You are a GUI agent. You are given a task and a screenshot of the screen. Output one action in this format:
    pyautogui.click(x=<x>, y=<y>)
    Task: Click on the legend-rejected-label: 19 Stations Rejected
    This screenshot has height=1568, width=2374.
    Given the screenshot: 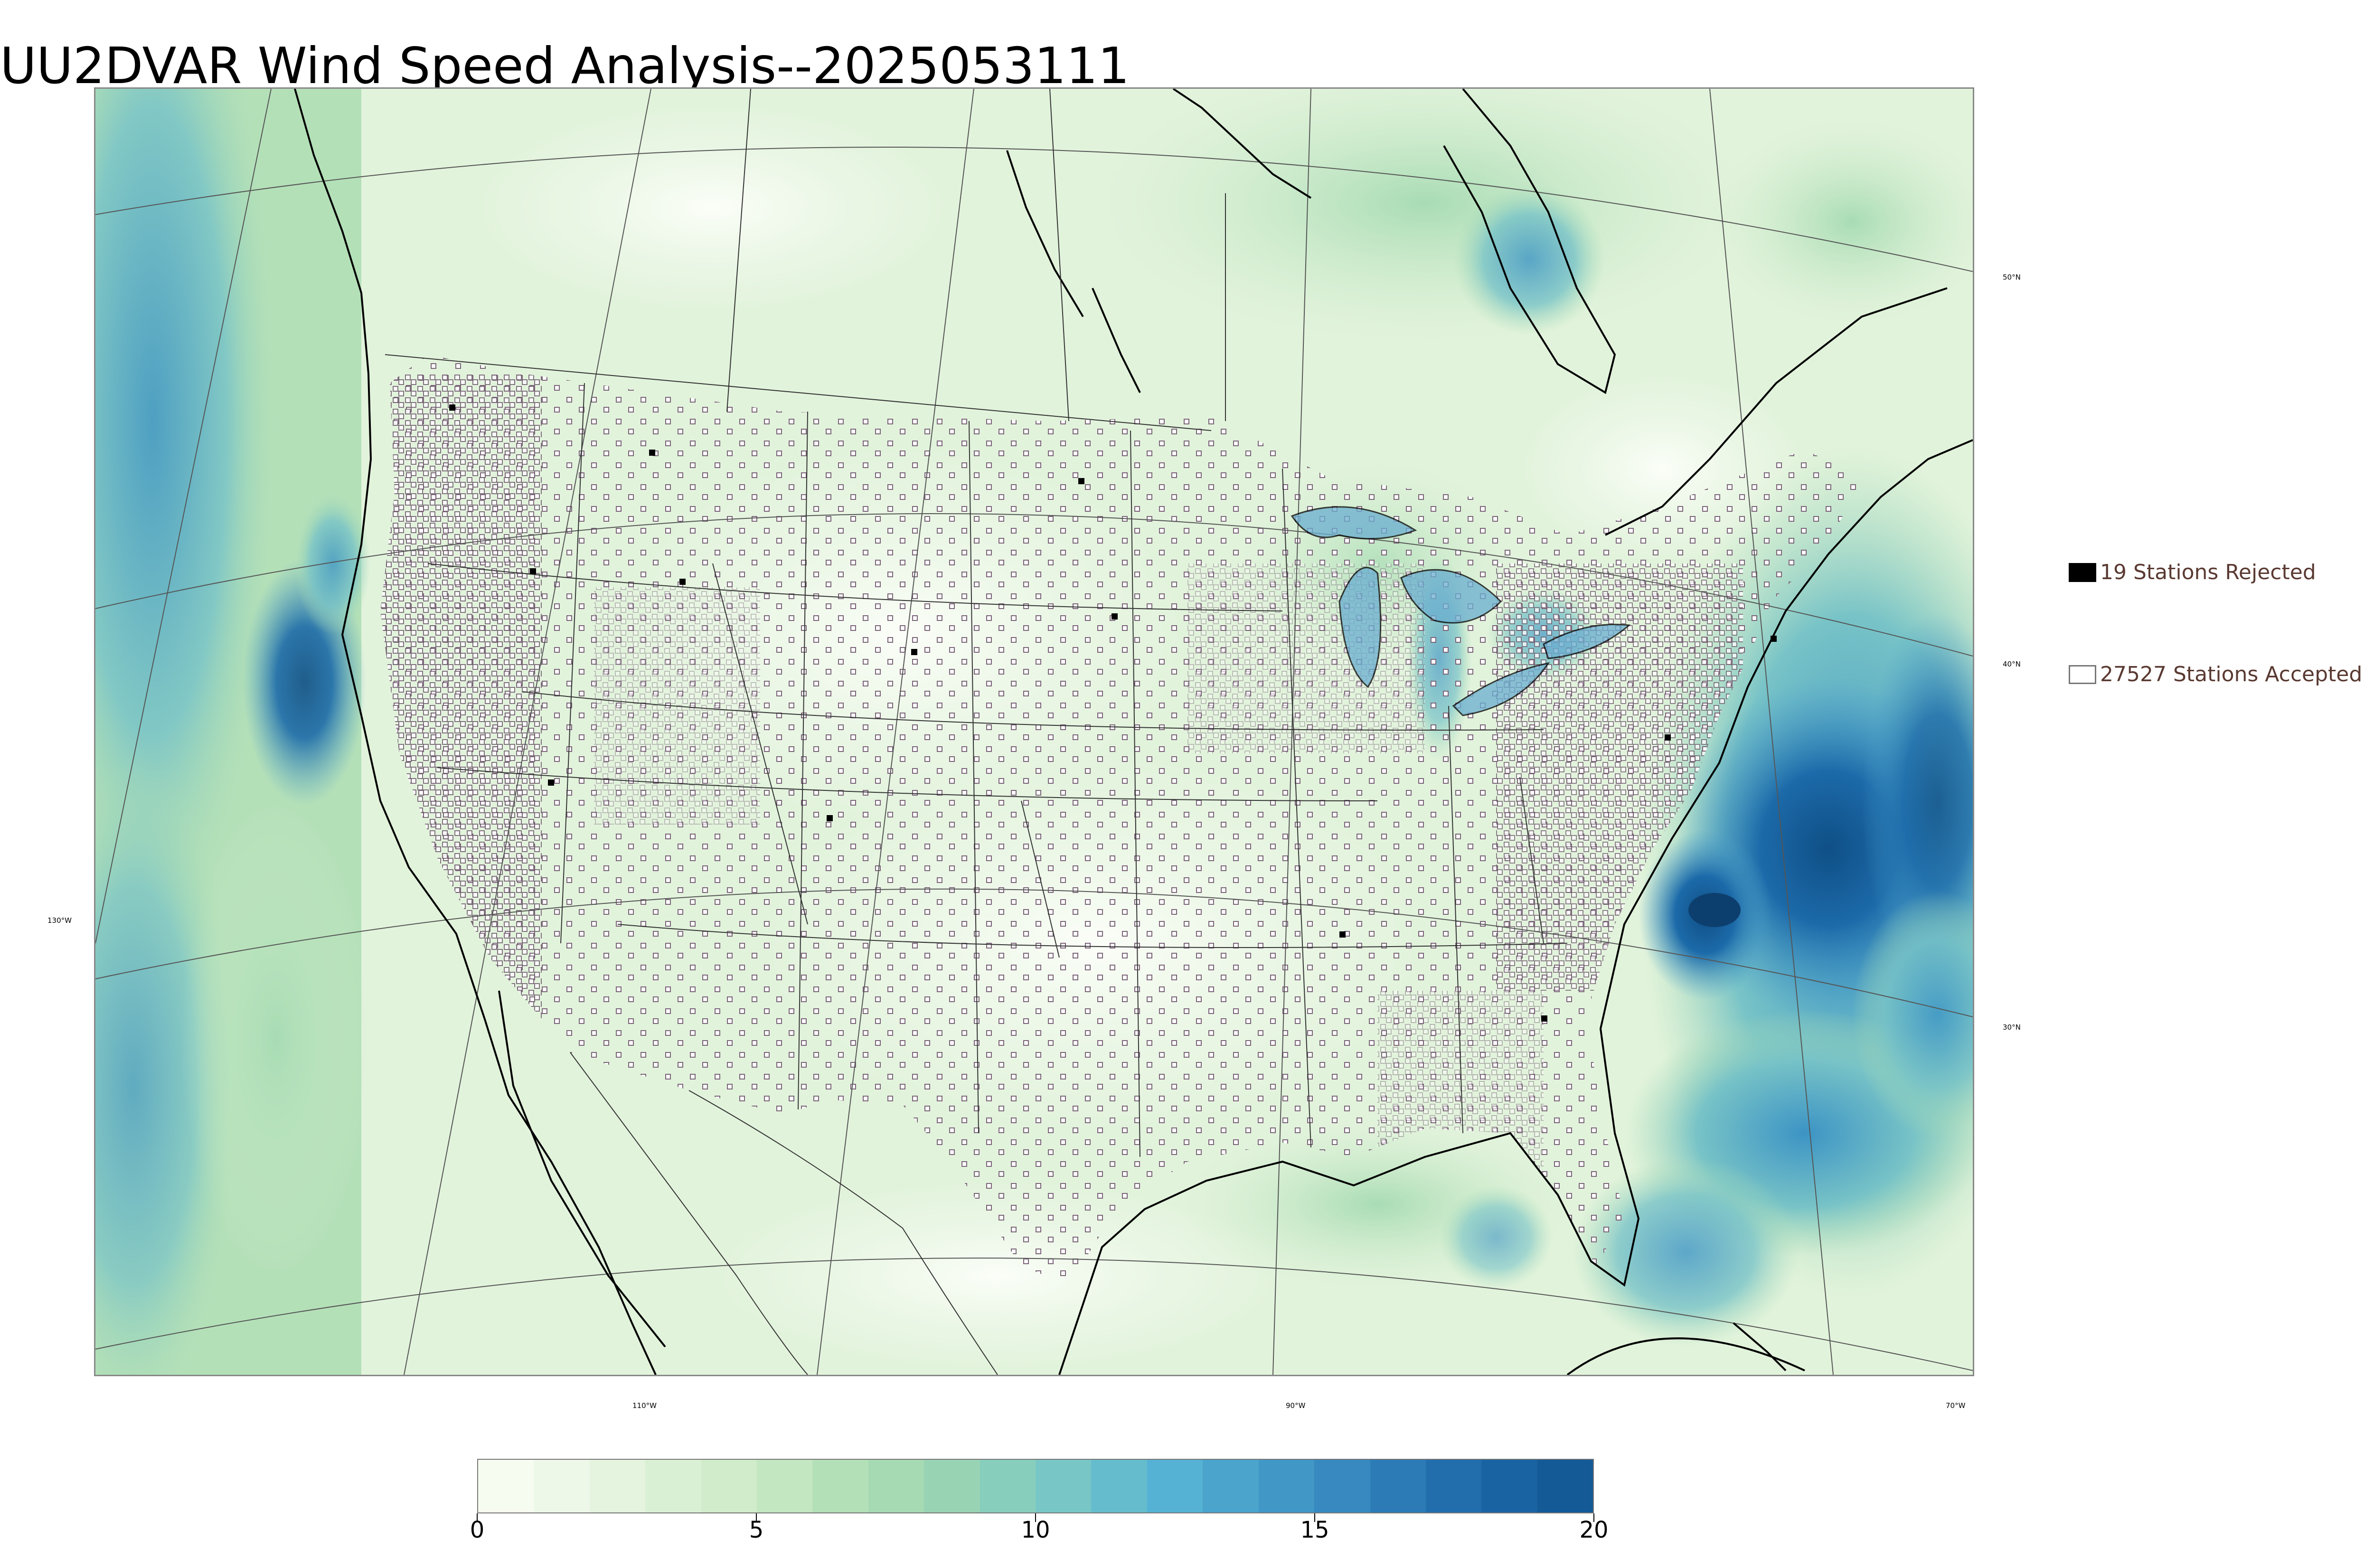 What is the action you would take?
    pyautogui.click(x=2208, y=572)
    